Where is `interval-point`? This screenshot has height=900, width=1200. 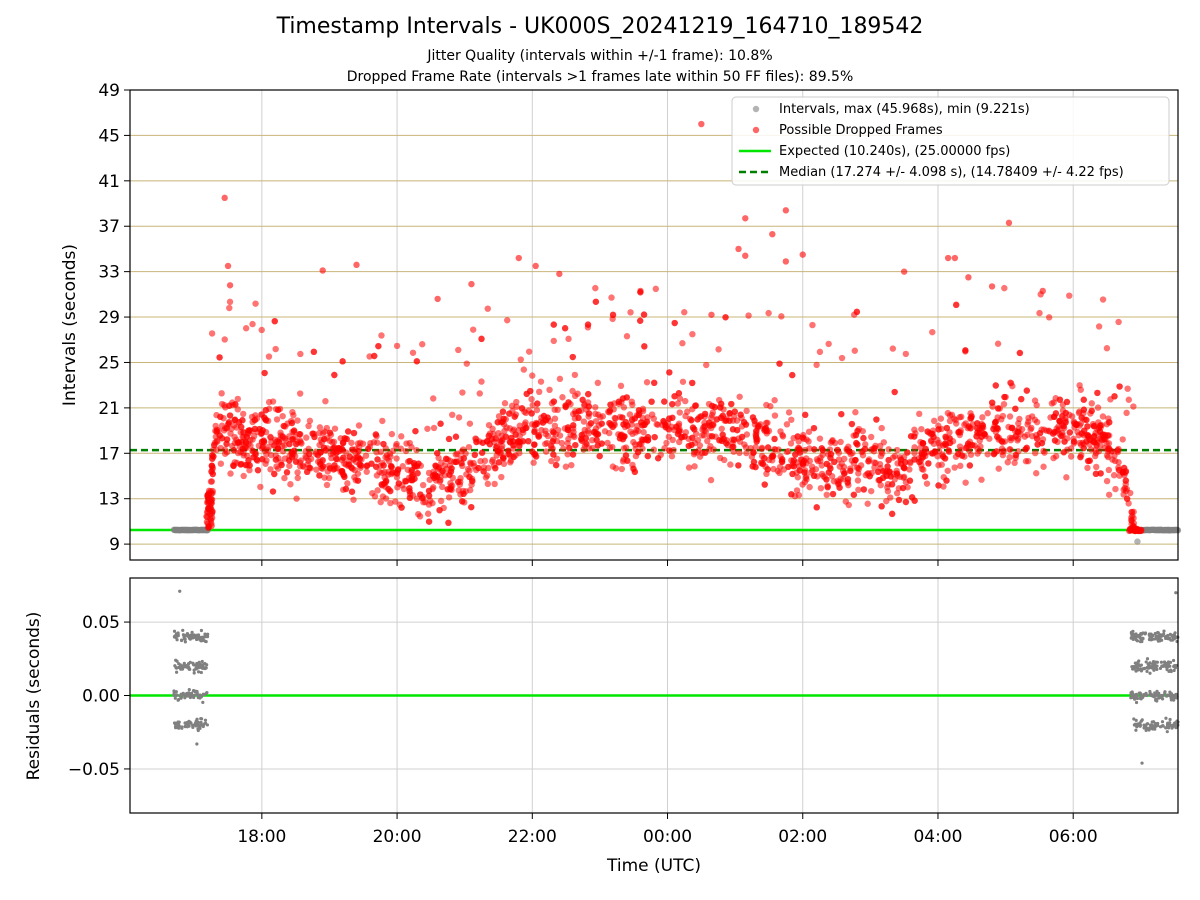
interval-point is located at coordinates (1137, 541).